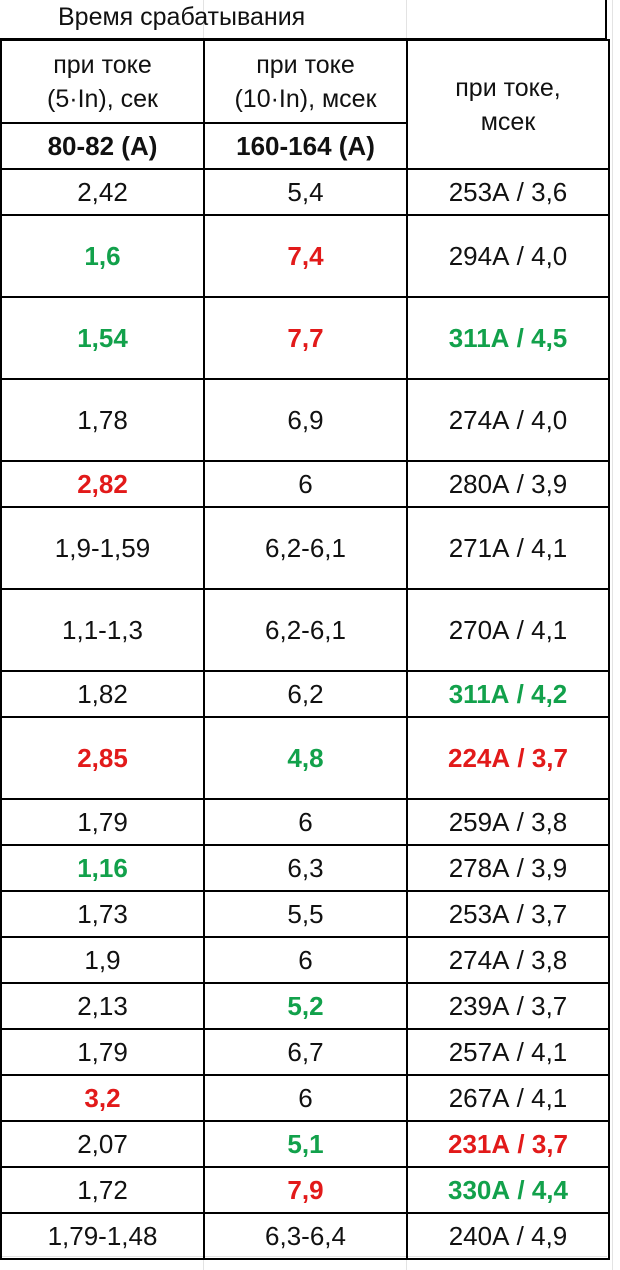 The height and width of the screenshot is (1270, 620). I want to click on table-row: 1,79 6 259А / 3,8, so click(305, 822).